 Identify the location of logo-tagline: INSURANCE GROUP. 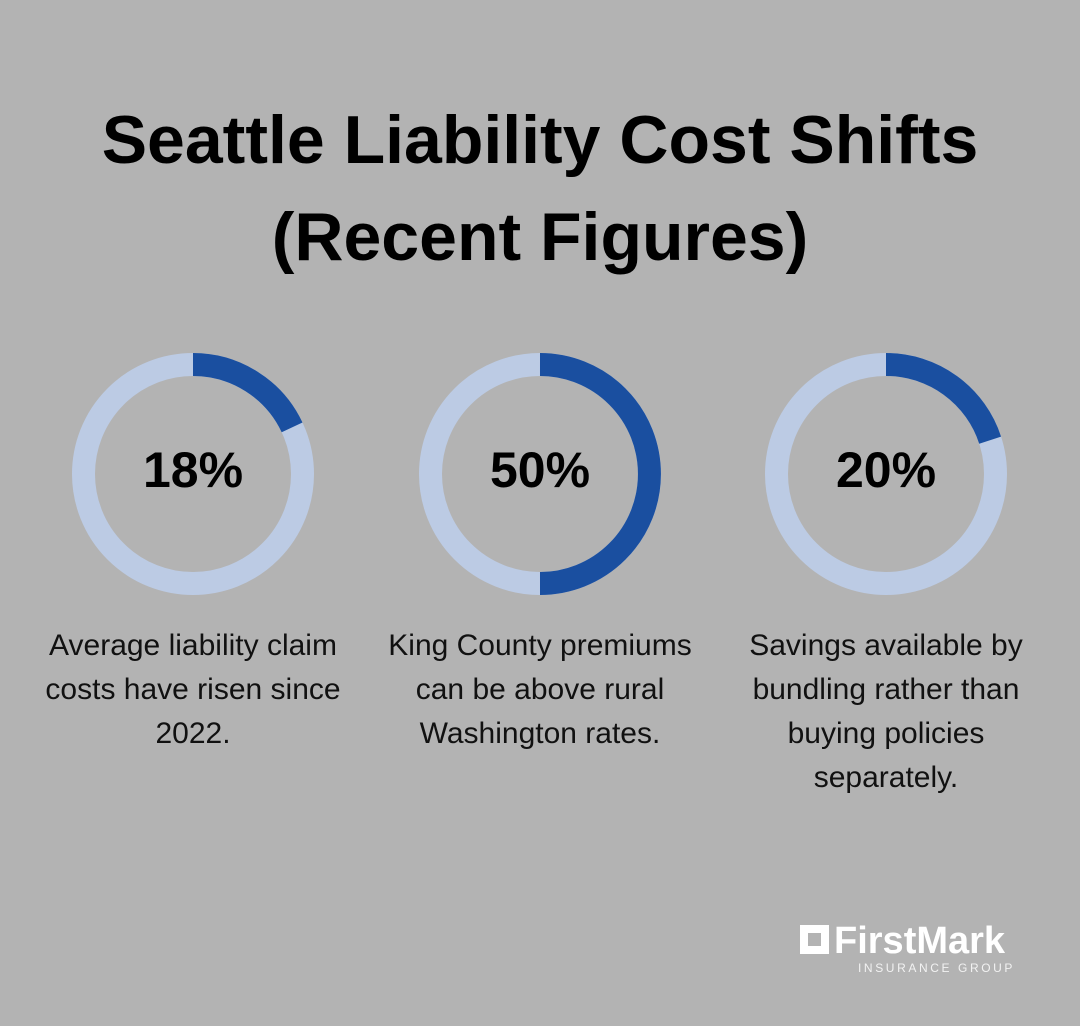
(936, 968).